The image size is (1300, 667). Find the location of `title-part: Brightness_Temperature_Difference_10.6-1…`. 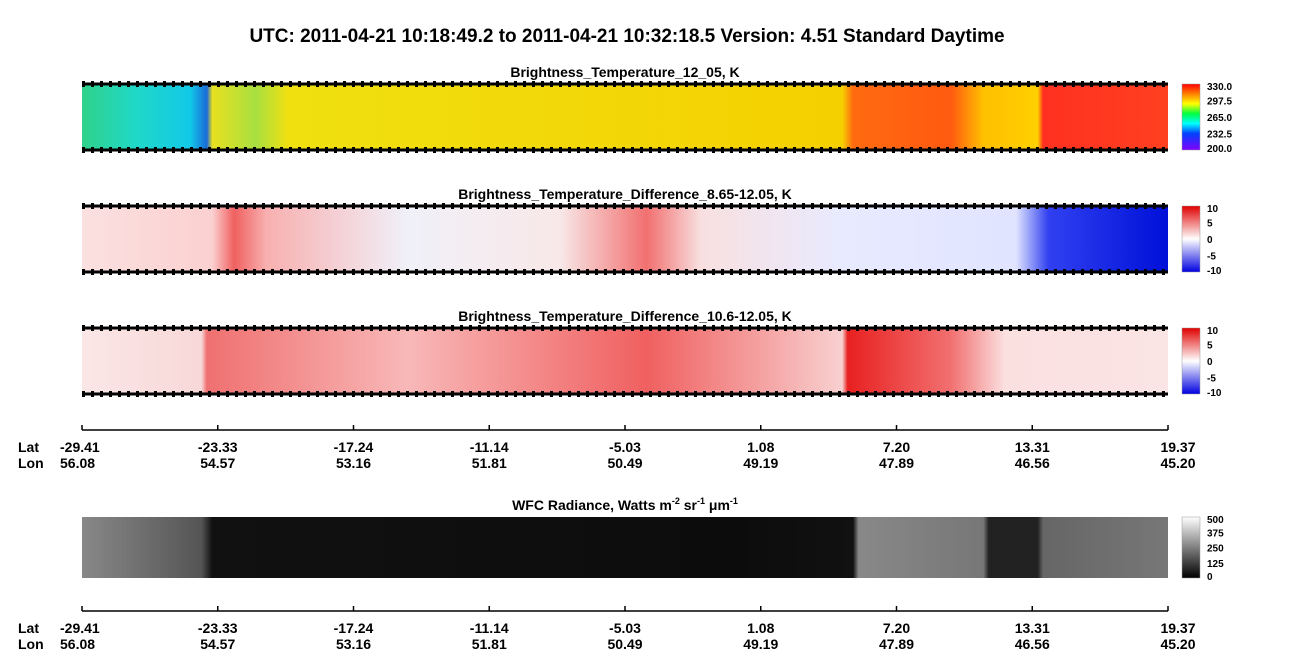

title-part: Brightness_Temperature_Difference_10.6-1… is located at coordinates (625, 316).